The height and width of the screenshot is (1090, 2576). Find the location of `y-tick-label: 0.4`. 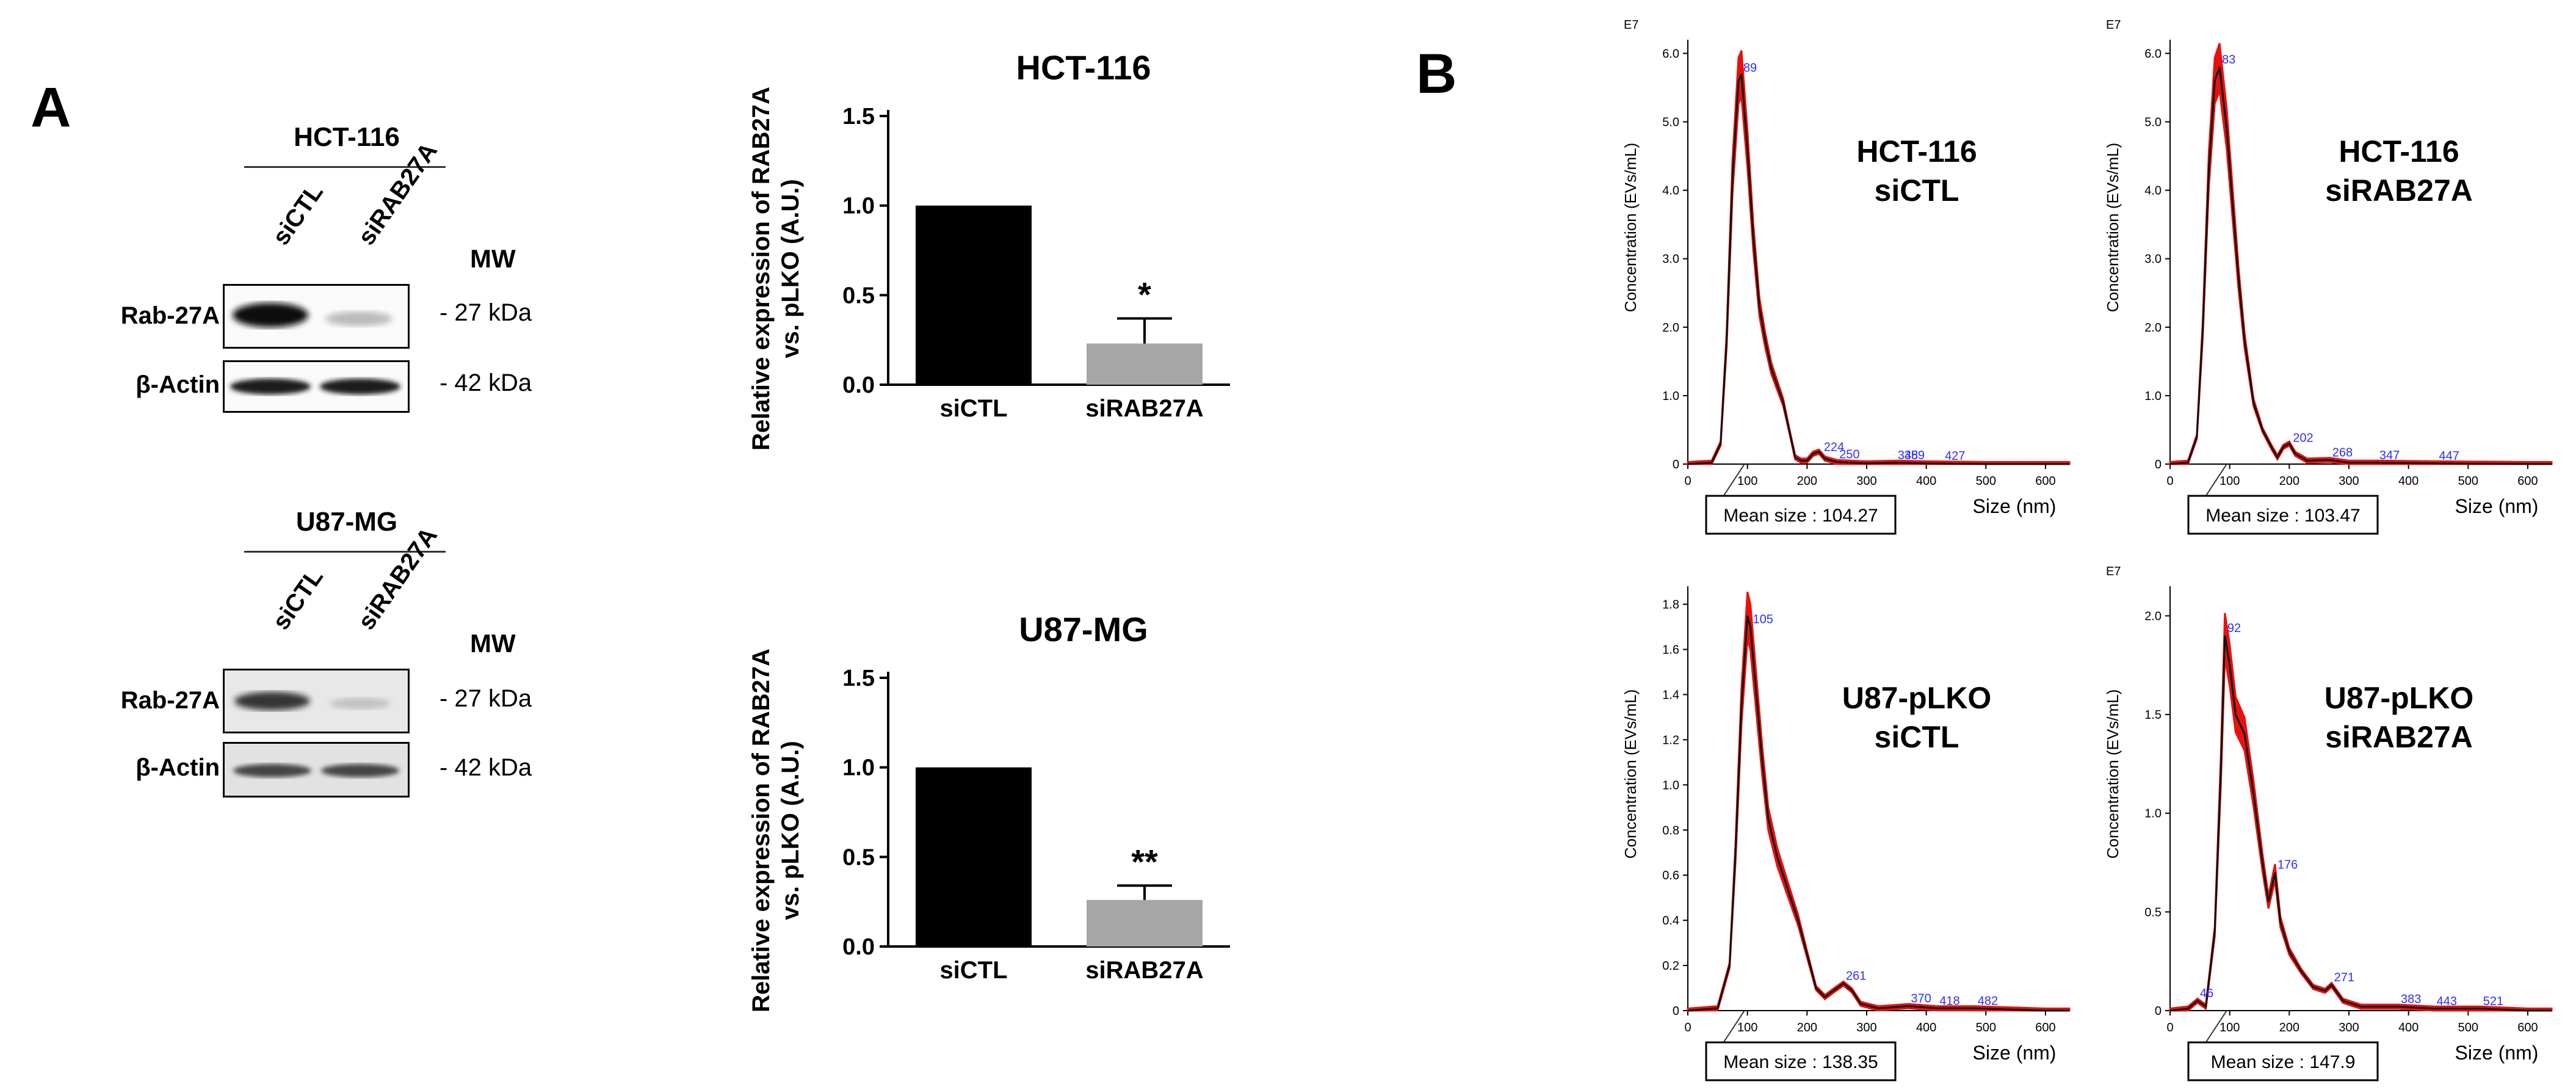

y-tick-label: 0.4 is located at coordinates (1670, 921).